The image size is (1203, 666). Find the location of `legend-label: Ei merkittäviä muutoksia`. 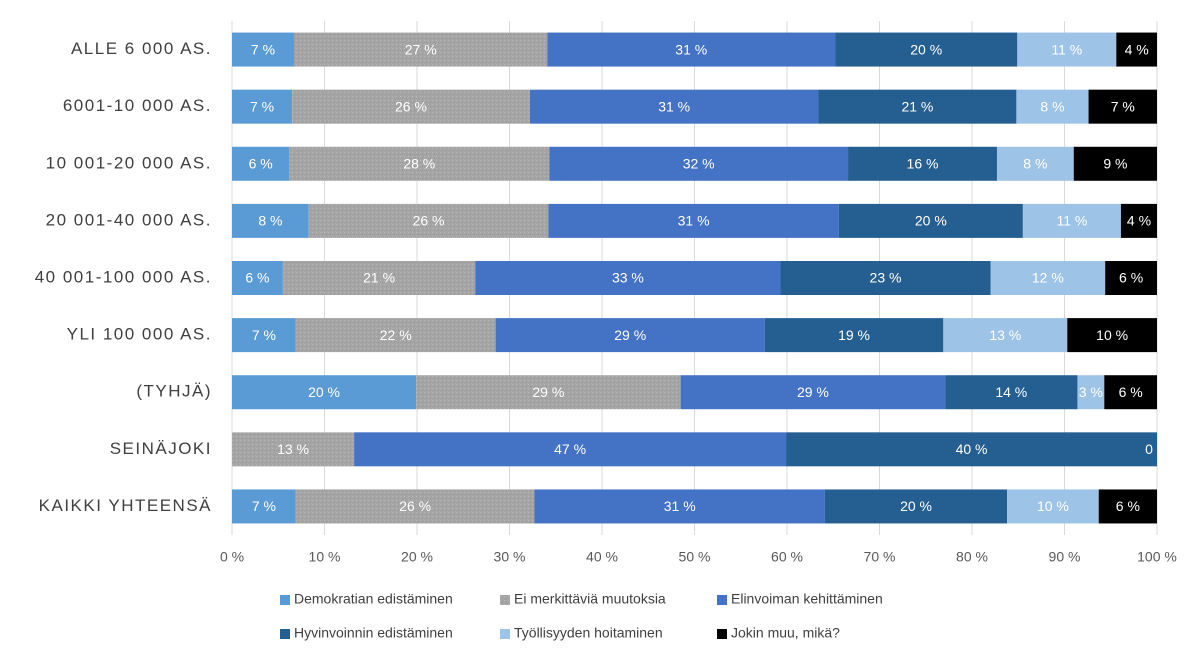

legend-label: Ei merkittäviä muutoksia is located at coordinates (590, 599).